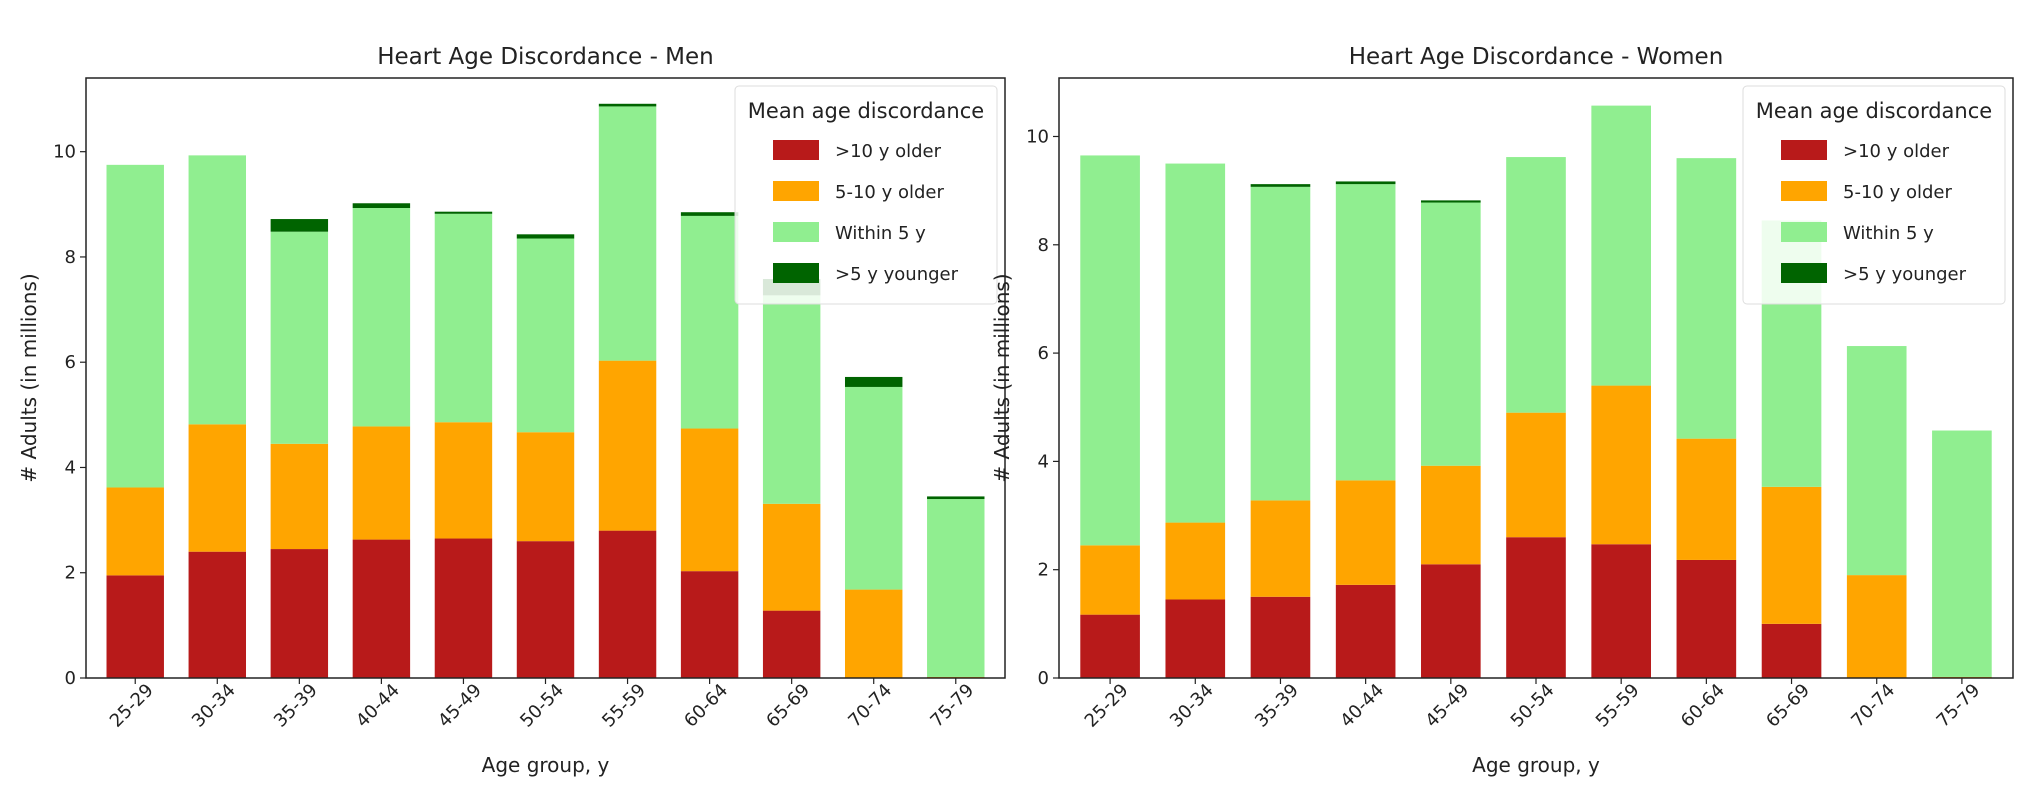 The width and height of the screenshot is (2038, 798). What do you see at coordinates (1897, 192) in the screenshot?
I see `legend-label: 5-10 y older` at bounding box center [1897, 192].